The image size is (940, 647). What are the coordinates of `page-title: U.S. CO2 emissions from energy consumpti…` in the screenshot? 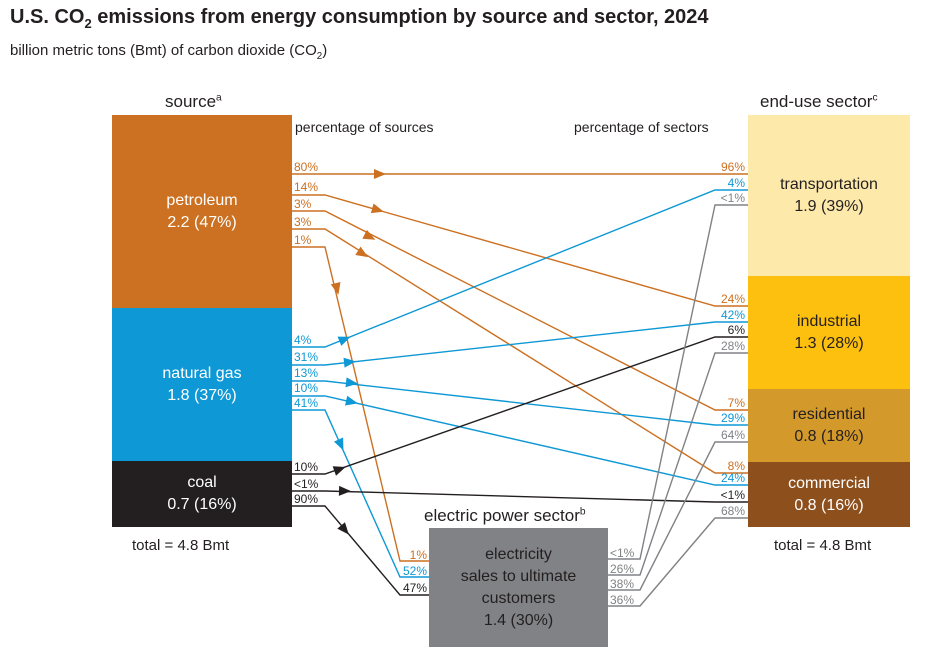 It's located at (359, 18).